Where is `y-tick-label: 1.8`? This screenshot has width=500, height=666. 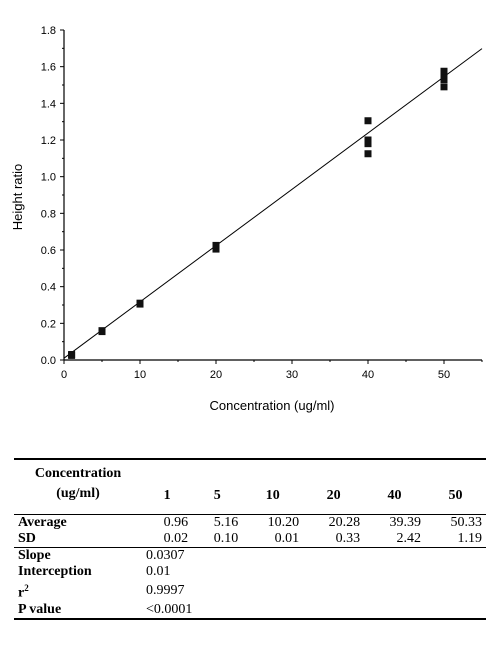
y-tick-label: 1.8 is located at coordinates (48, 31).